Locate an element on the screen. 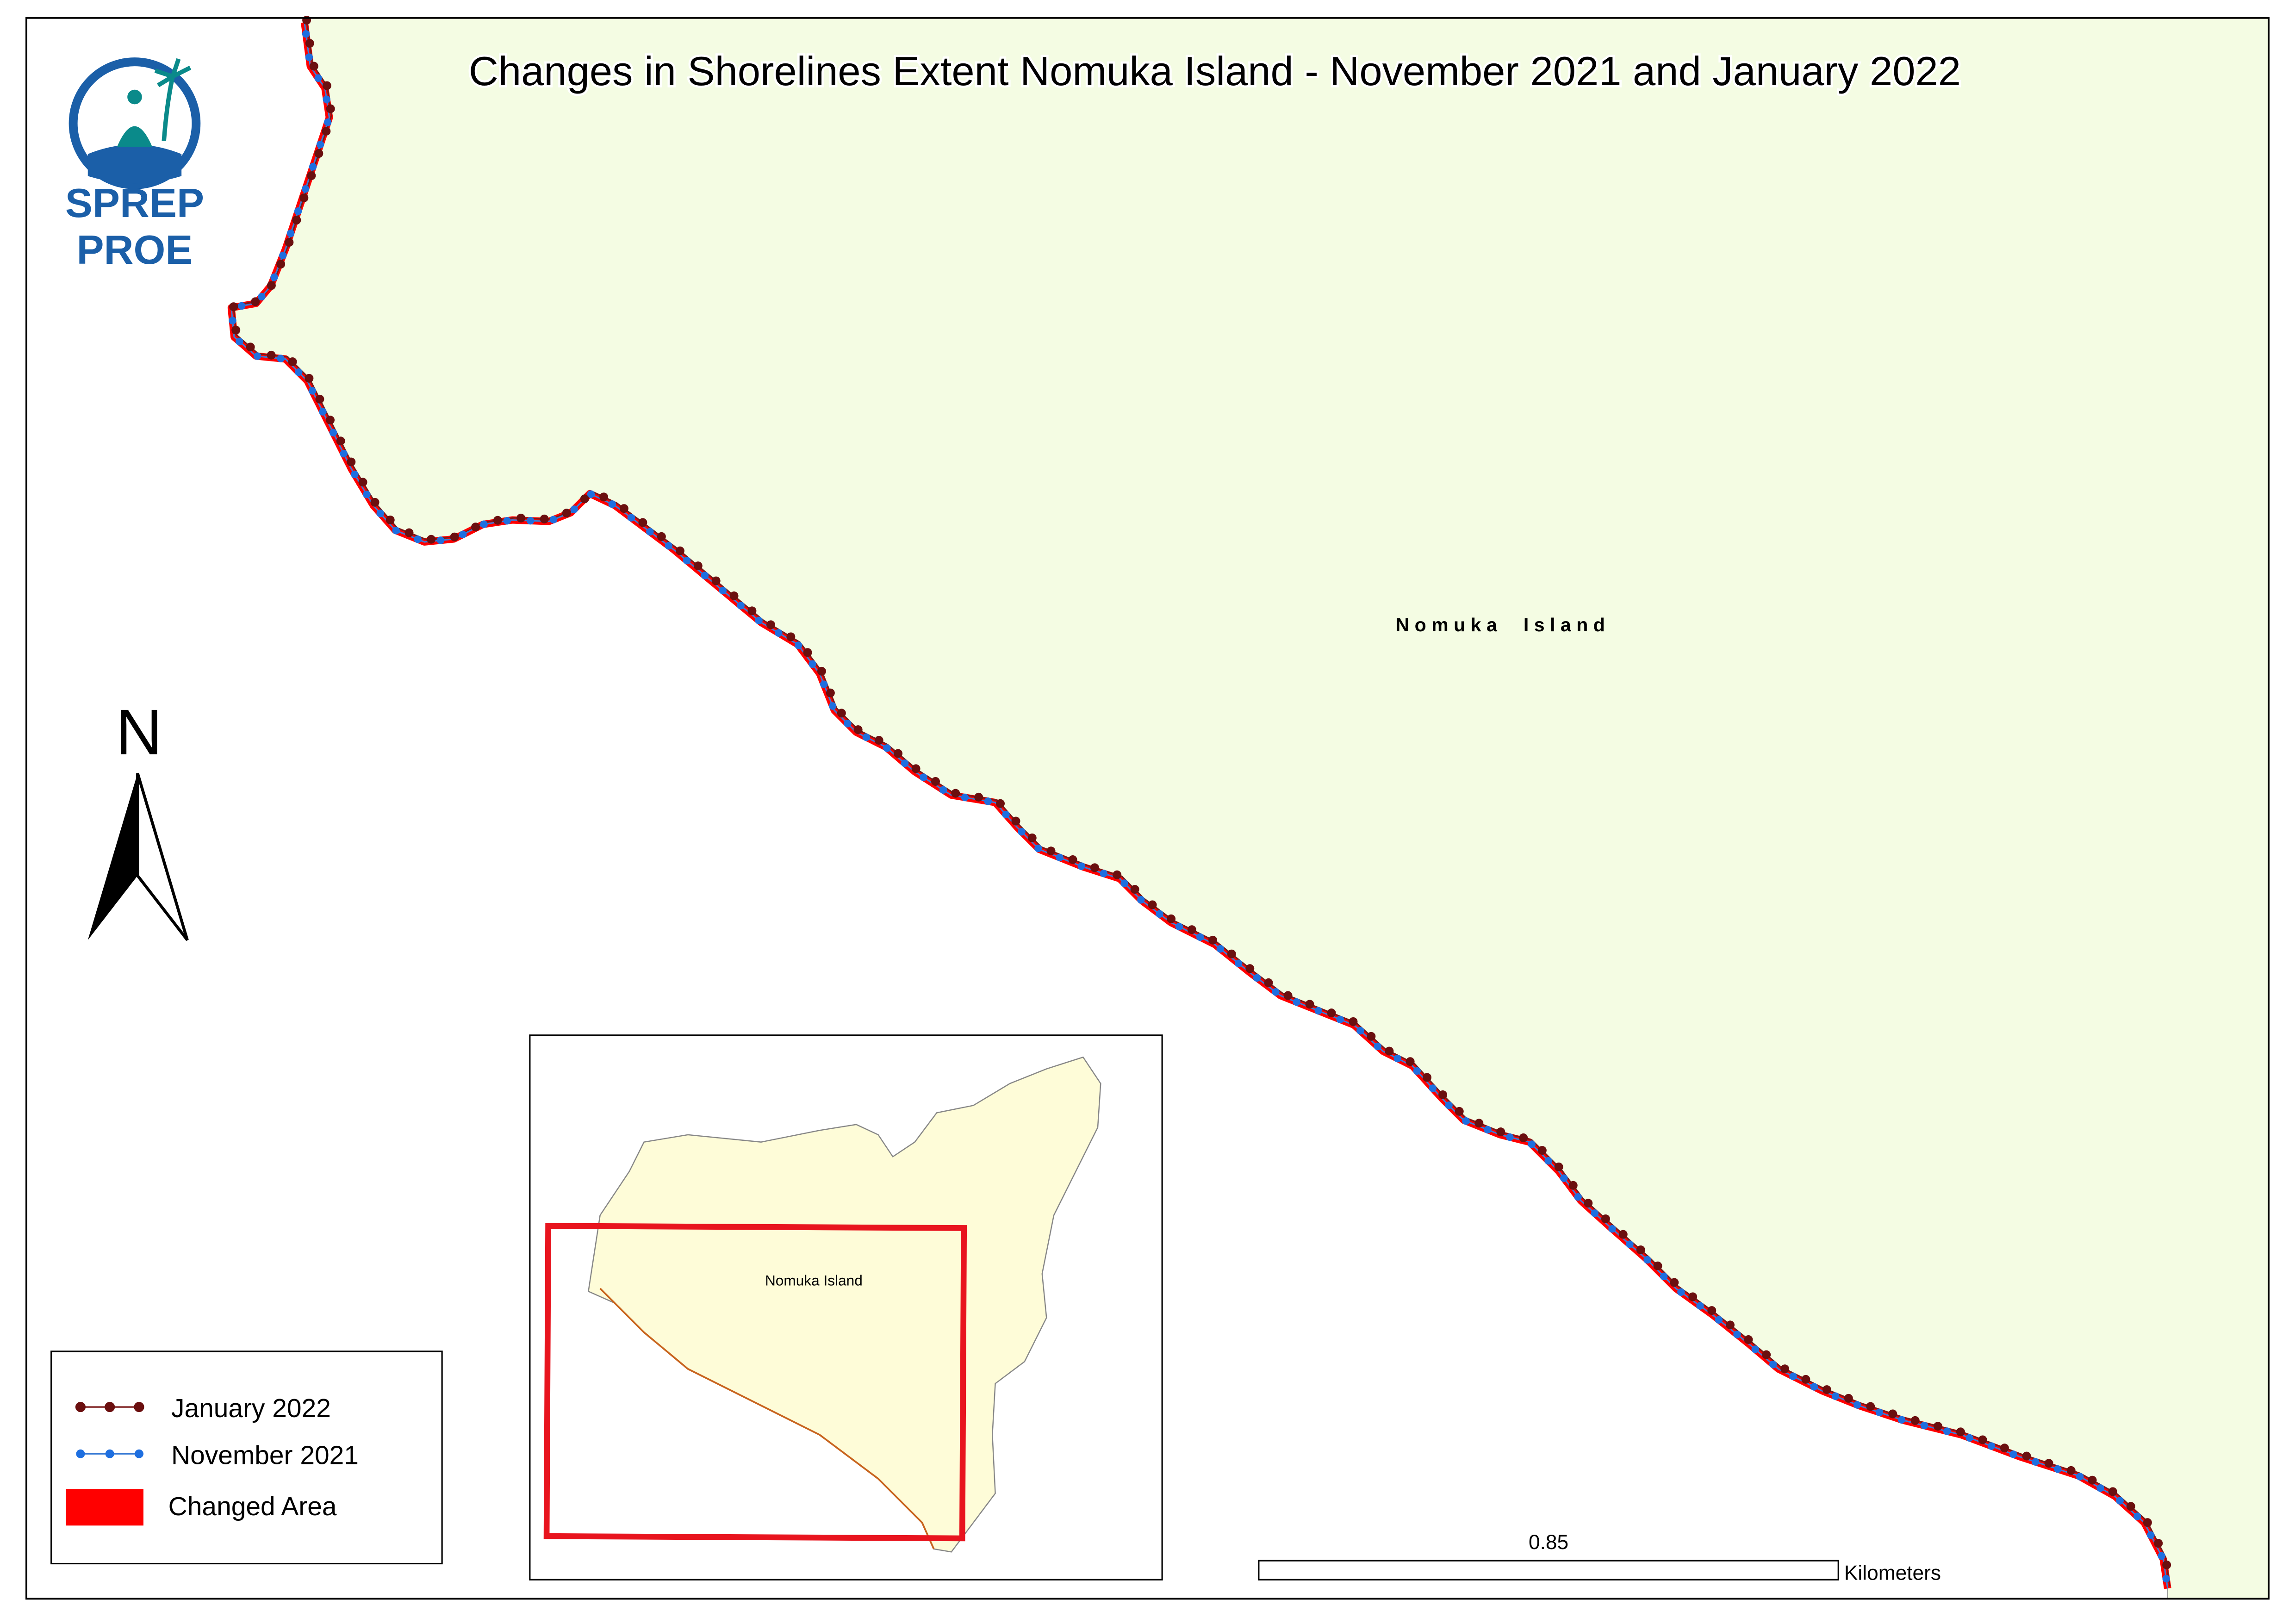  scale-value: 0.85 is located at coordinates (1548, 1542).